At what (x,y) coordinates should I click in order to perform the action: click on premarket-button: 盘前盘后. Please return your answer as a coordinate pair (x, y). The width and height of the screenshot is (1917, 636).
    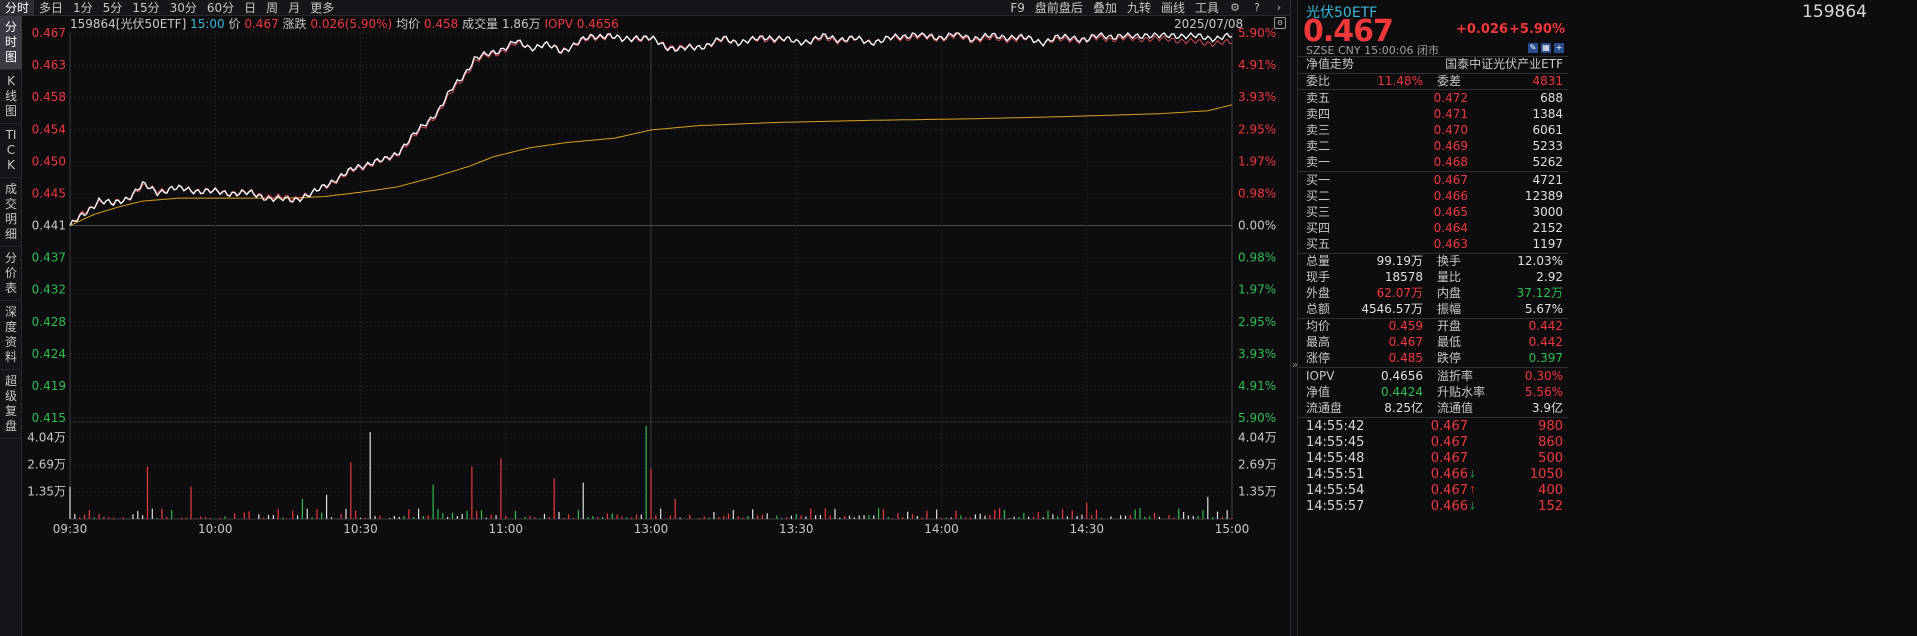
    Looking at the image, I should click on (1058, 7).